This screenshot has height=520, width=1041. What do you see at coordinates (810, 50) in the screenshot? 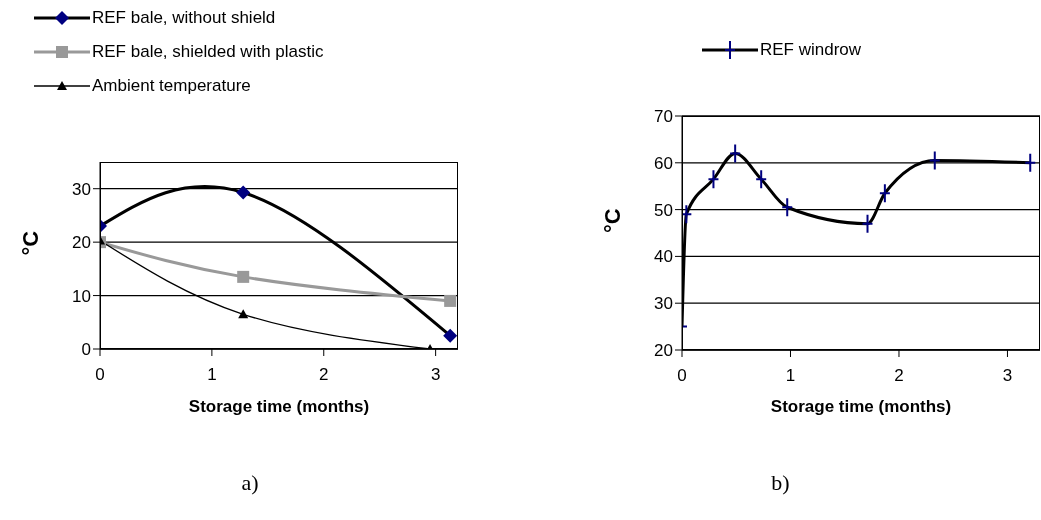
I see `legend-label: REF windrow` at bounding box center [810, 50].